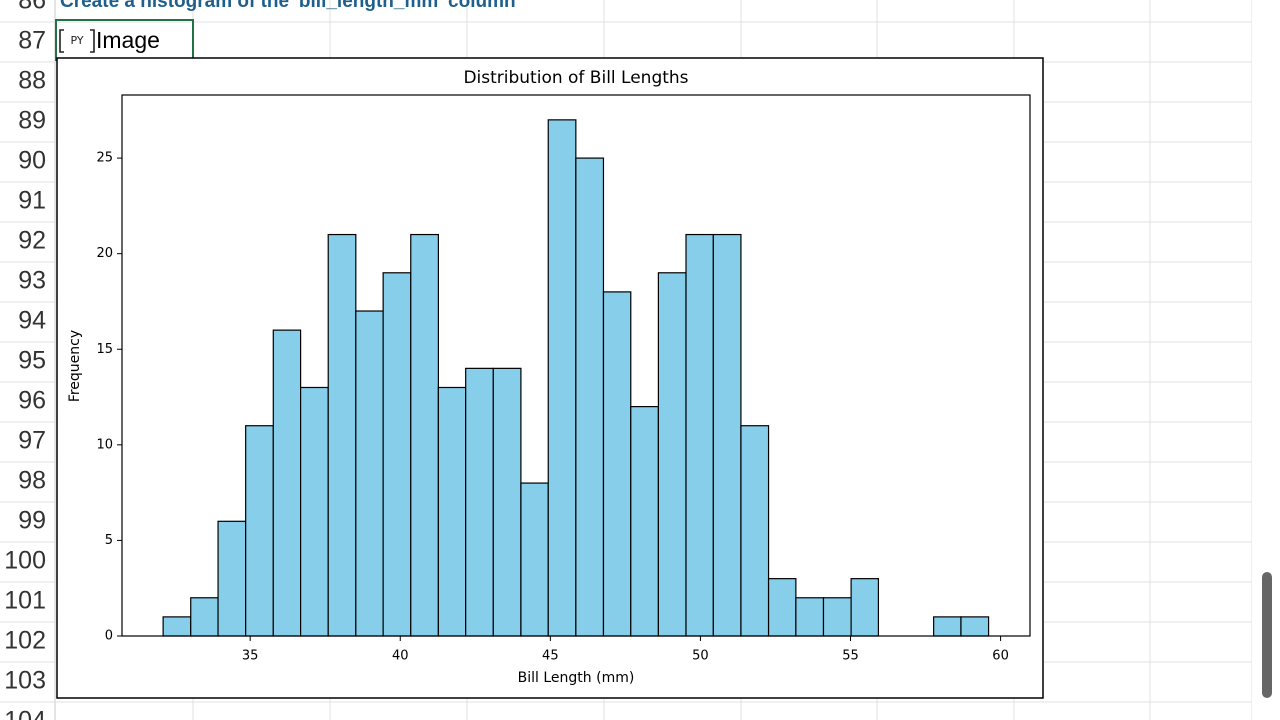 This screenshot has width=1280, height=720. I want to click on row-header: 91, so click(32, 201).